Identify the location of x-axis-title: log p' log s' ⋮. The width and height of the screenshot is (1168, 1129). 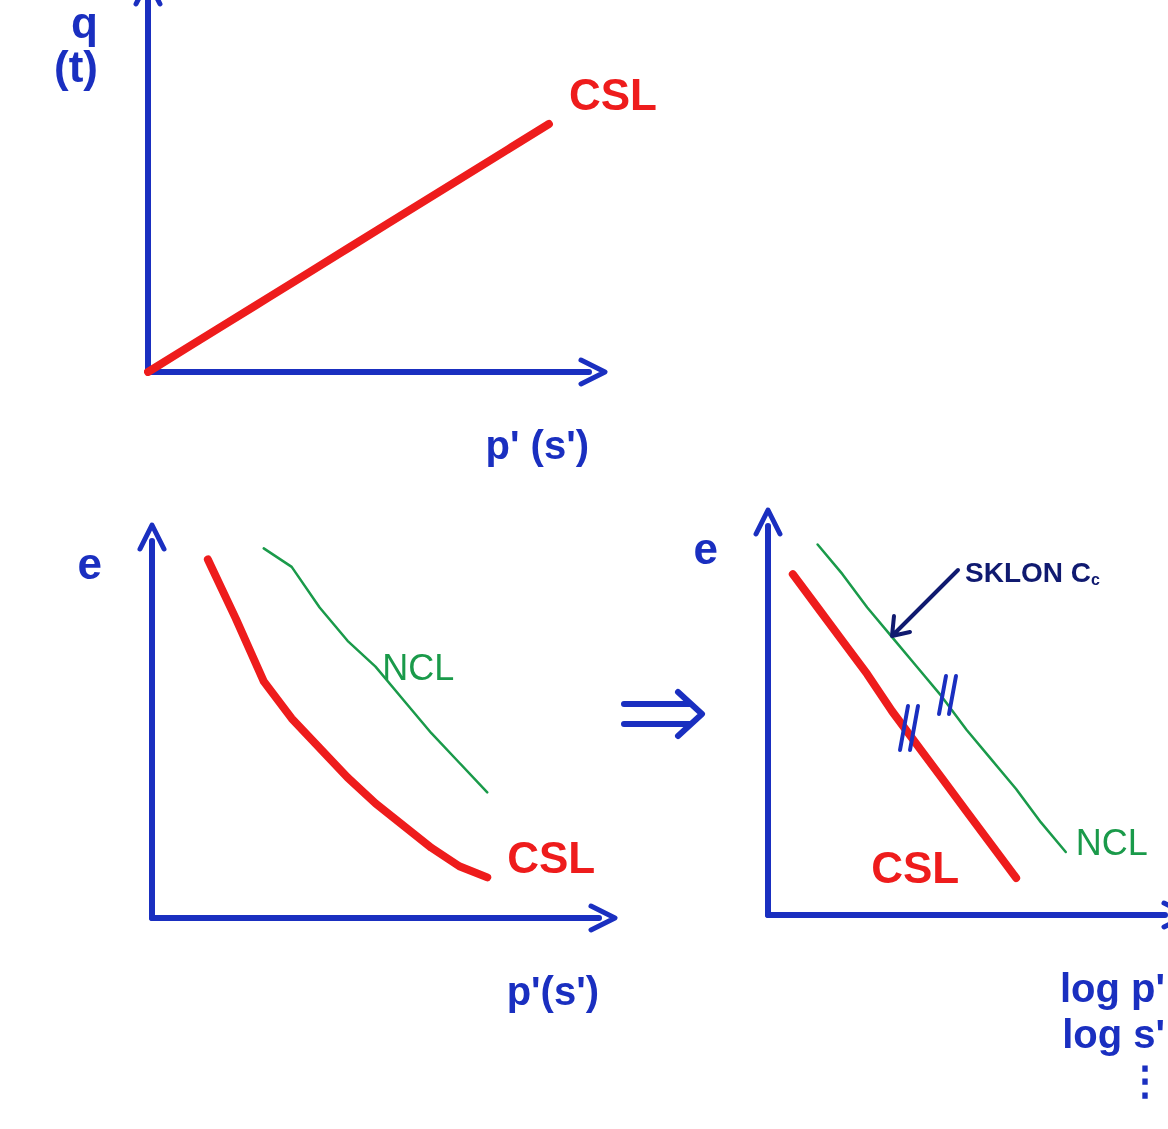
(1112, 1034).